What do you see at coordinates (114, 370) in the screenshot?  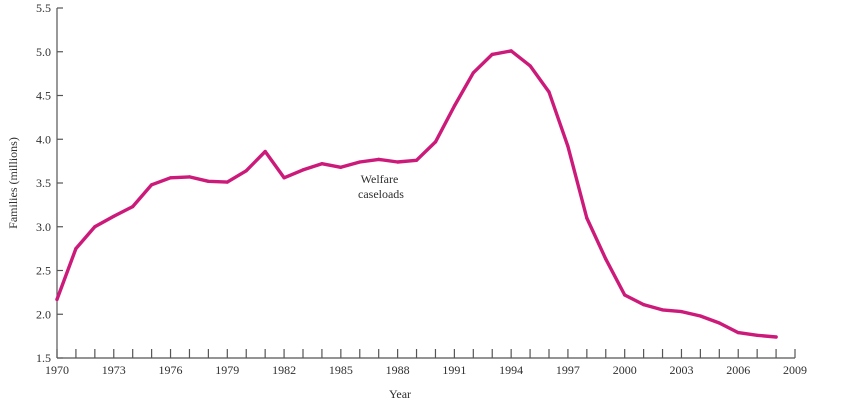 I see `x-tick-label: 1973` at bounding box center [114, 370].